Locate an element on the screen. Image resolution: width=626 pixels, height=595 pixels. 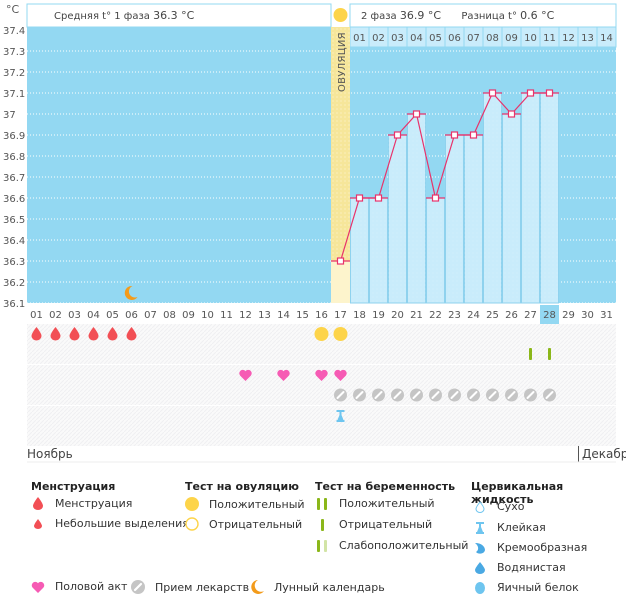
sticky-hourglass-icon is located at coordinates (480, 527).